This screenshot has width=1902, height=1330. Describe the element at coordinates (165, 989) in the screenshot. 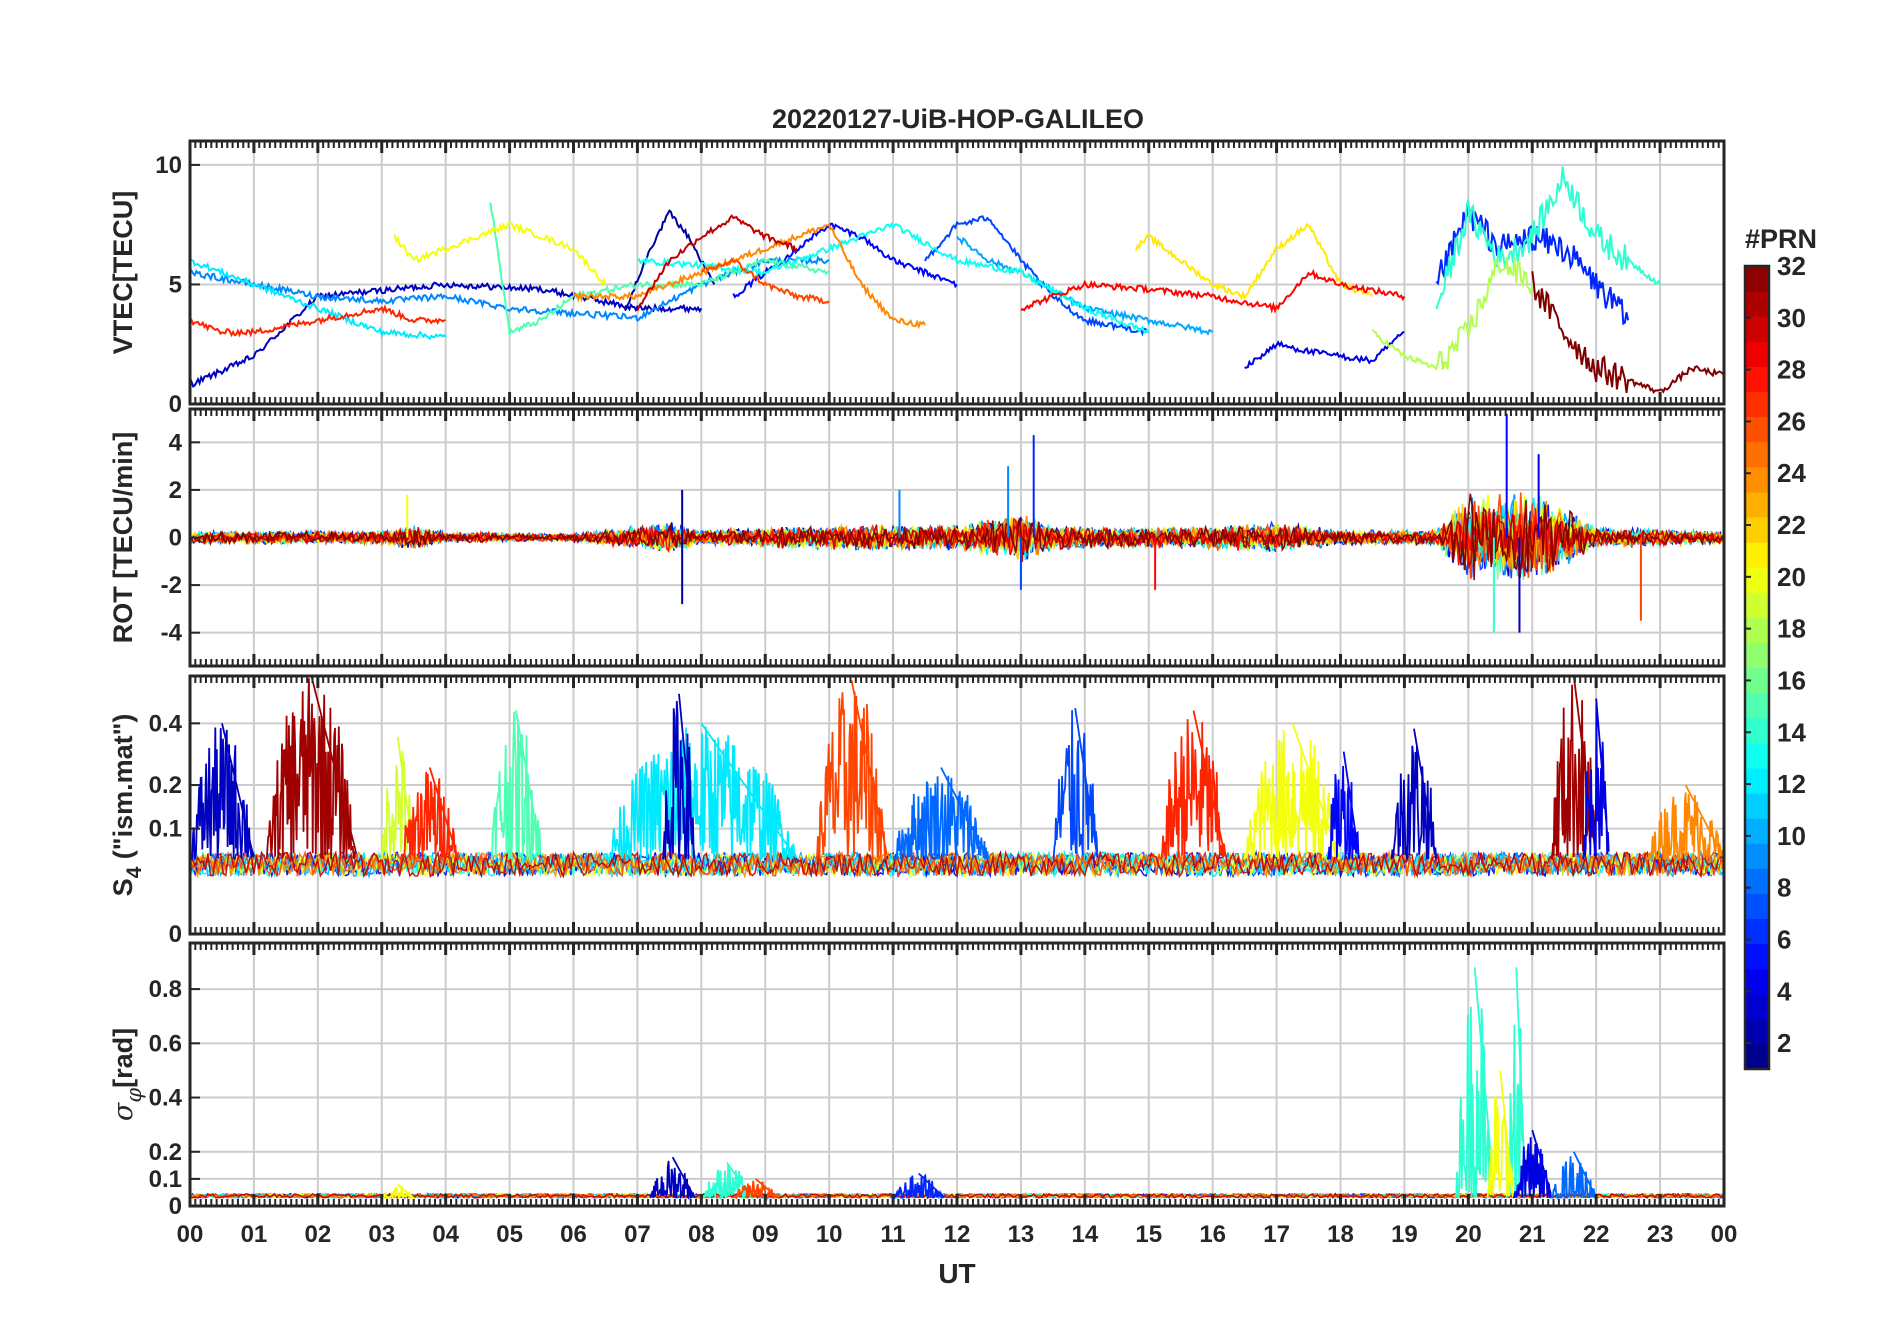

I see `y-tick-label: 0.8` at that location.